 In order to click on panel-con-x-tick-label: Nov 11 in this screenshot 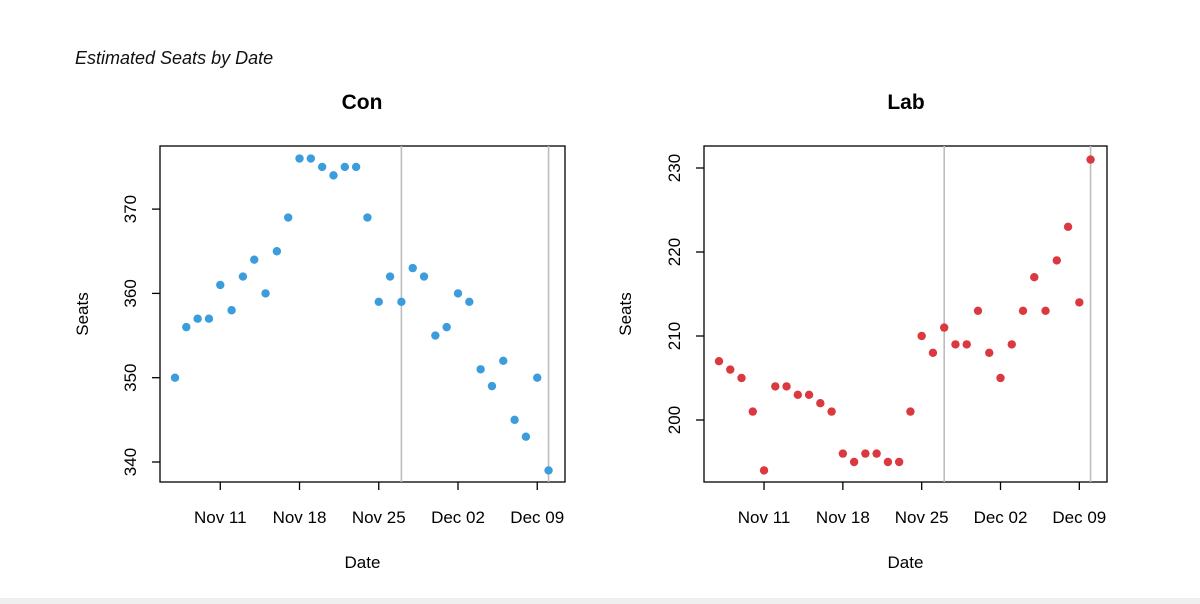, I will do `click(220, 517)`.